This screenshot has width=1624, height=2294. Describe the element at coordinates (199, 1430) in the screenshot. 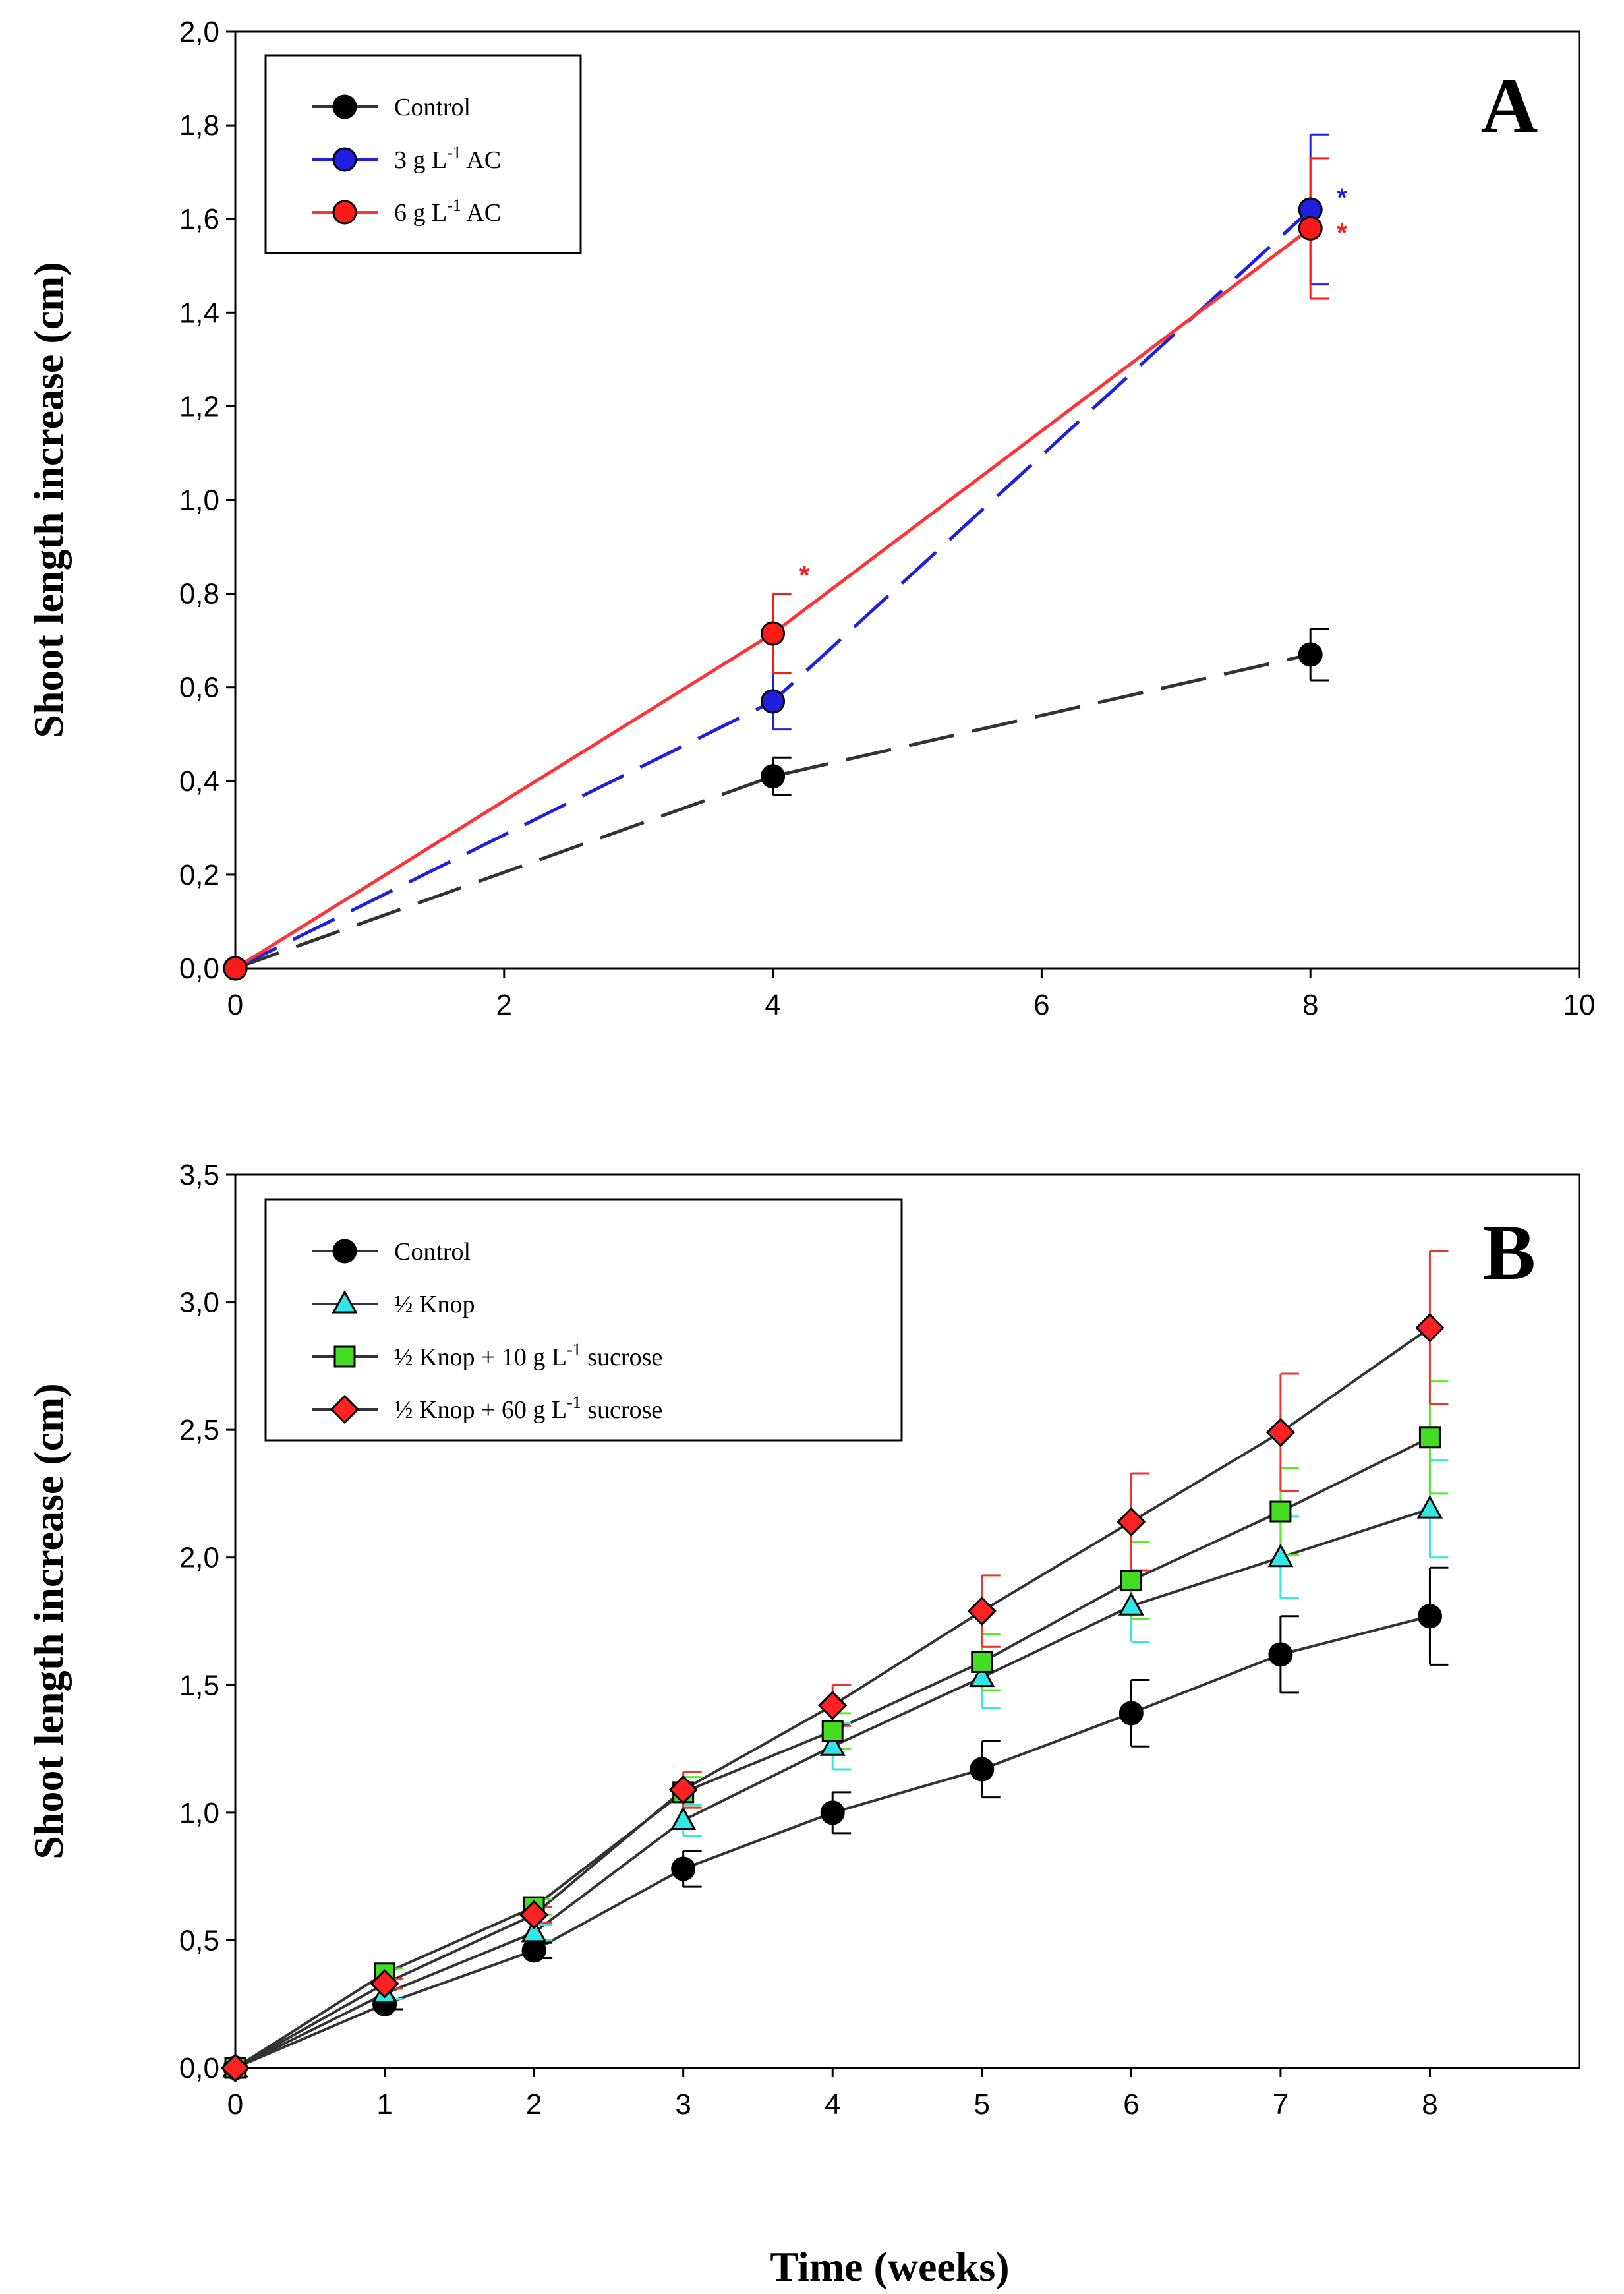

I see `b-y-tick-label: 2,5` at that location.